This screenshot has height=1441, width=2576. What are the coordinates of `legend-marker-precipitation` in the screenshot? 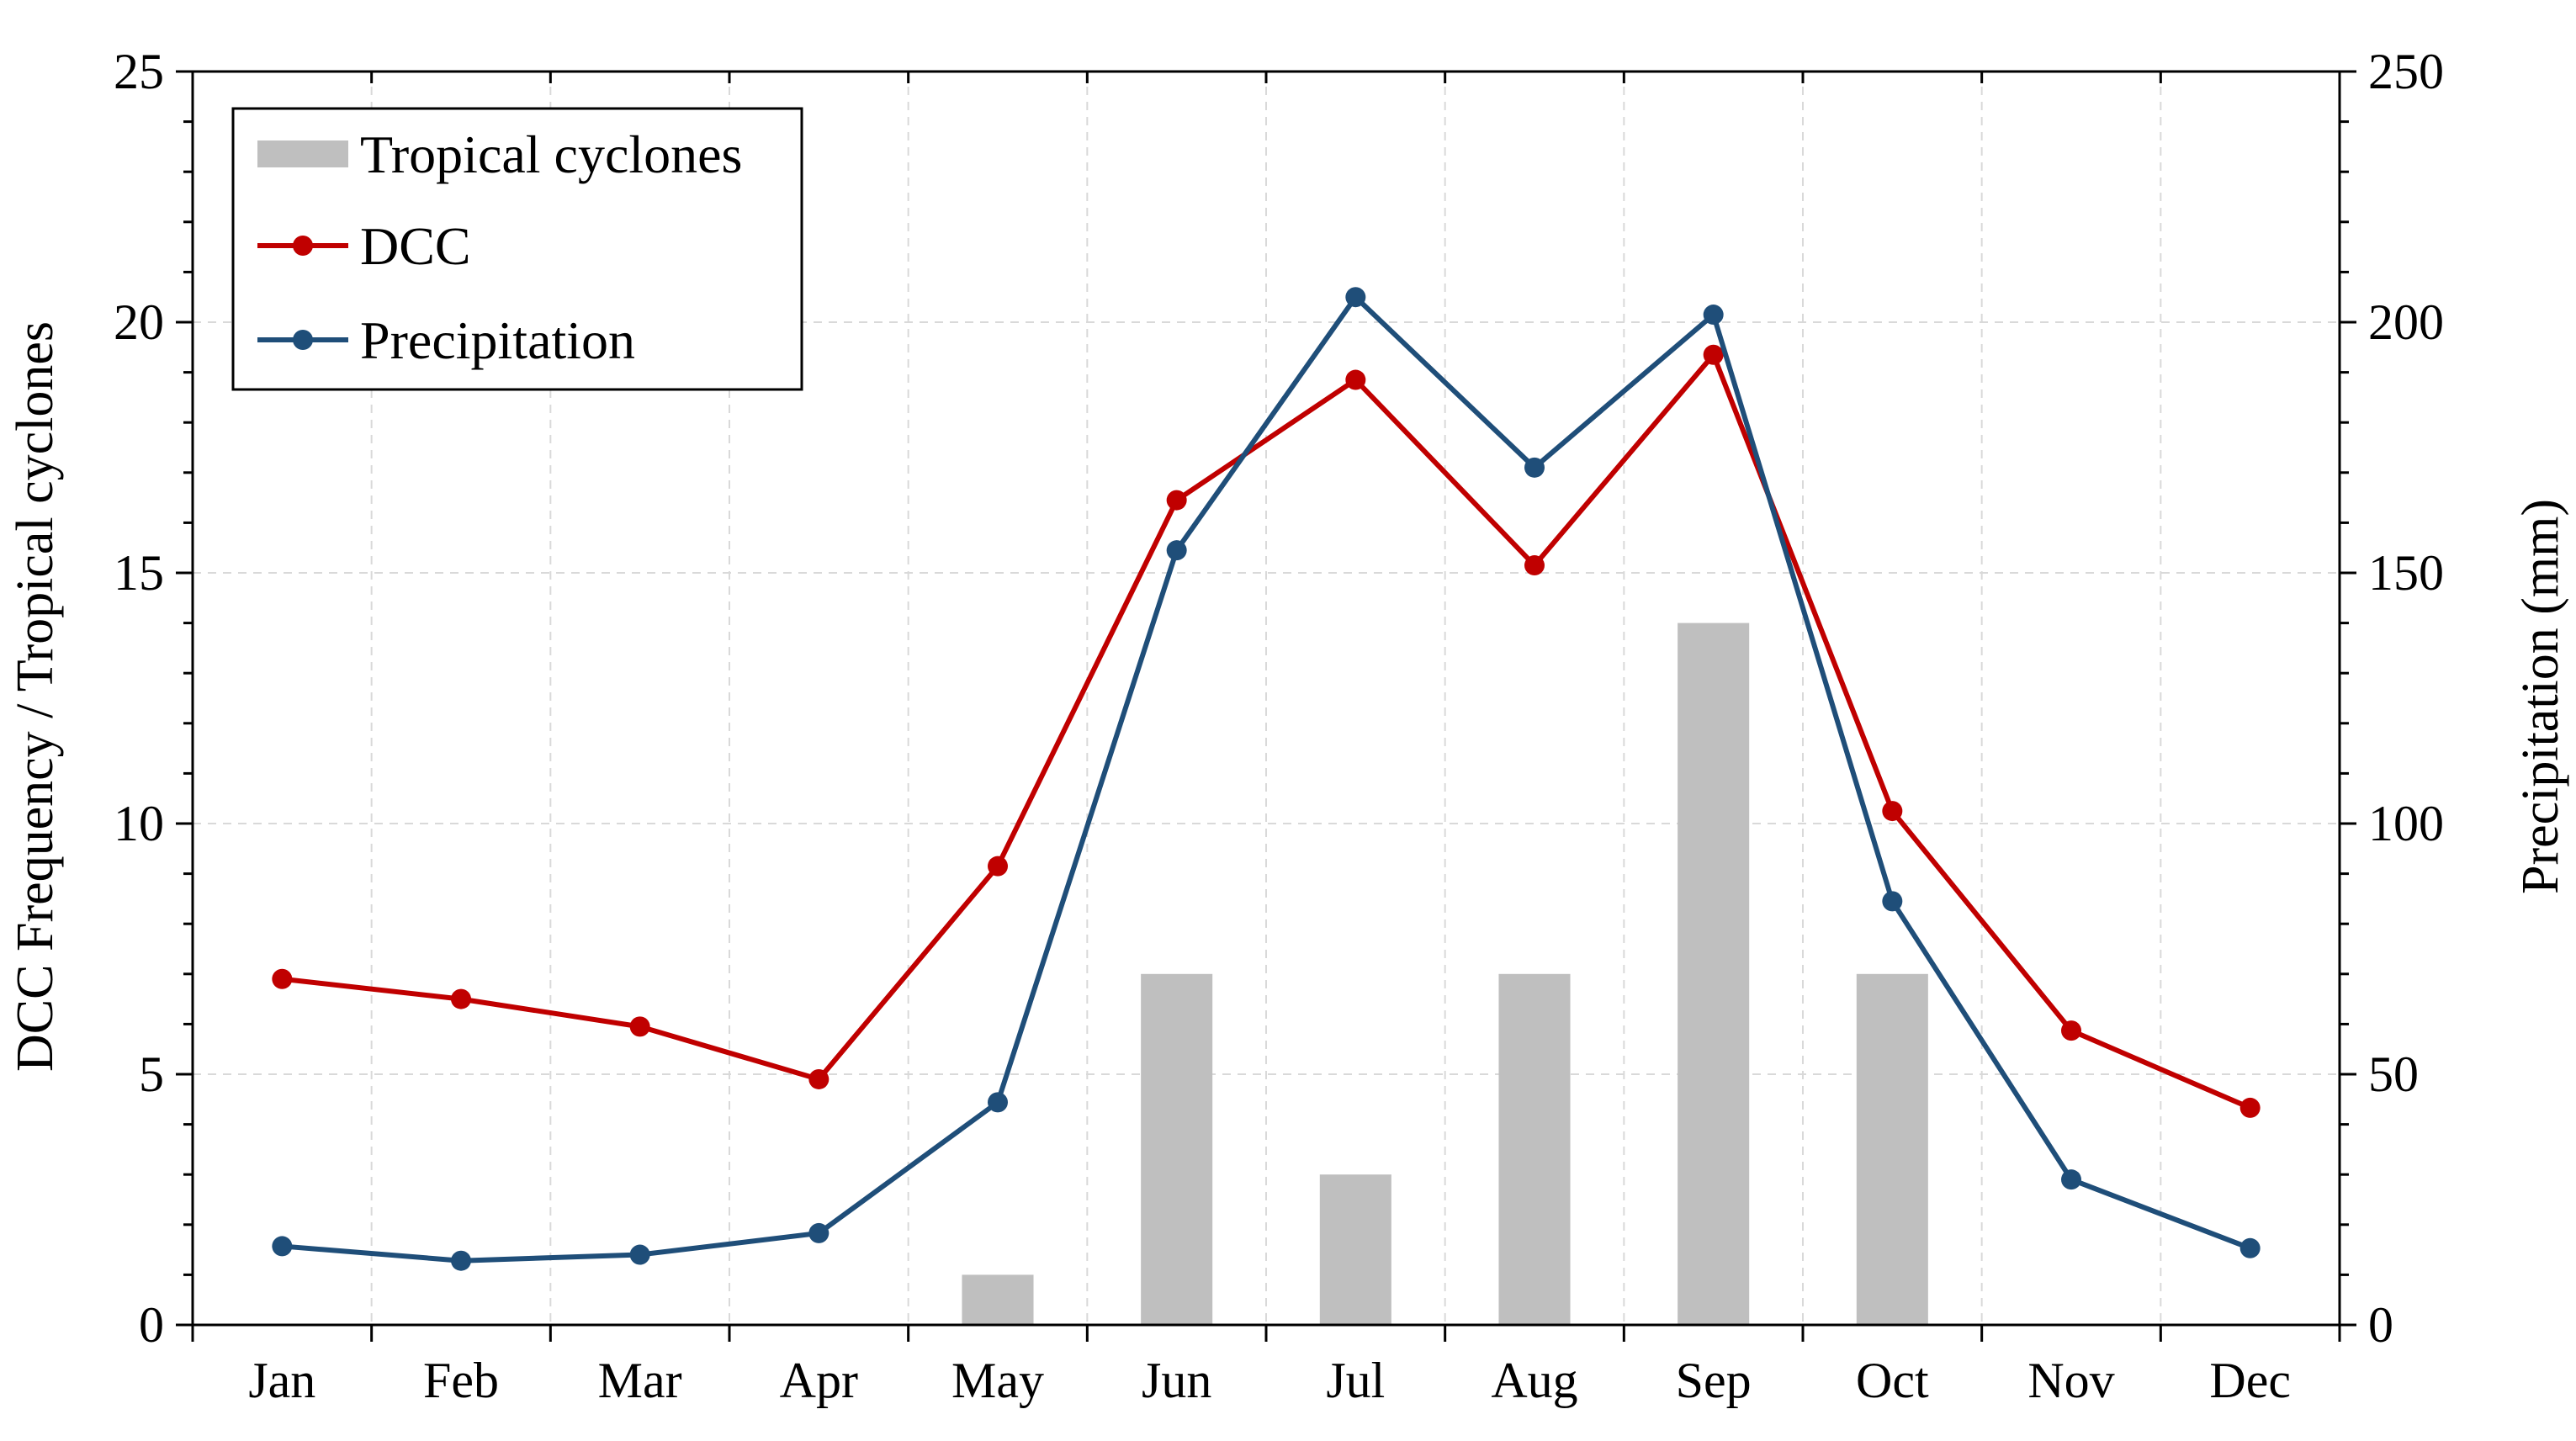 It's located at (303, 340).